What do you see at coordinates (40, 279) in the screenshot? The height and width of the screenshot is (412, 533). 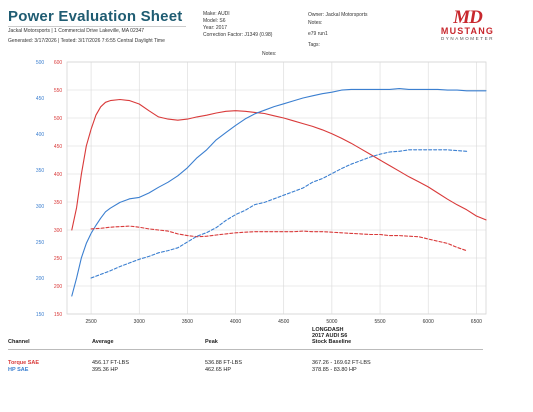 I see `y-left-tick-label: 200` at bounding box center [40, 279].